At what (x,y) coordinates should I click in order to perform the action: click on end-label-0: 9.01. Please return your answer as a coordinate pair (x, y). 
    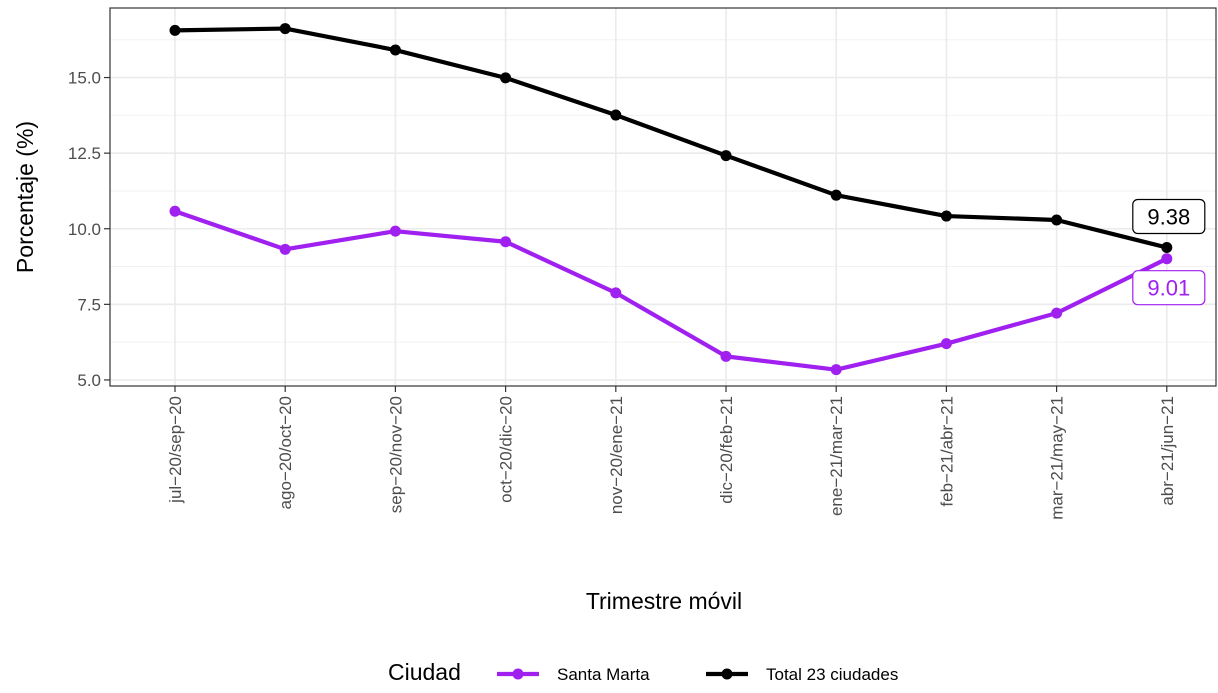
    Looking at the image, I should click on (1169, 288).